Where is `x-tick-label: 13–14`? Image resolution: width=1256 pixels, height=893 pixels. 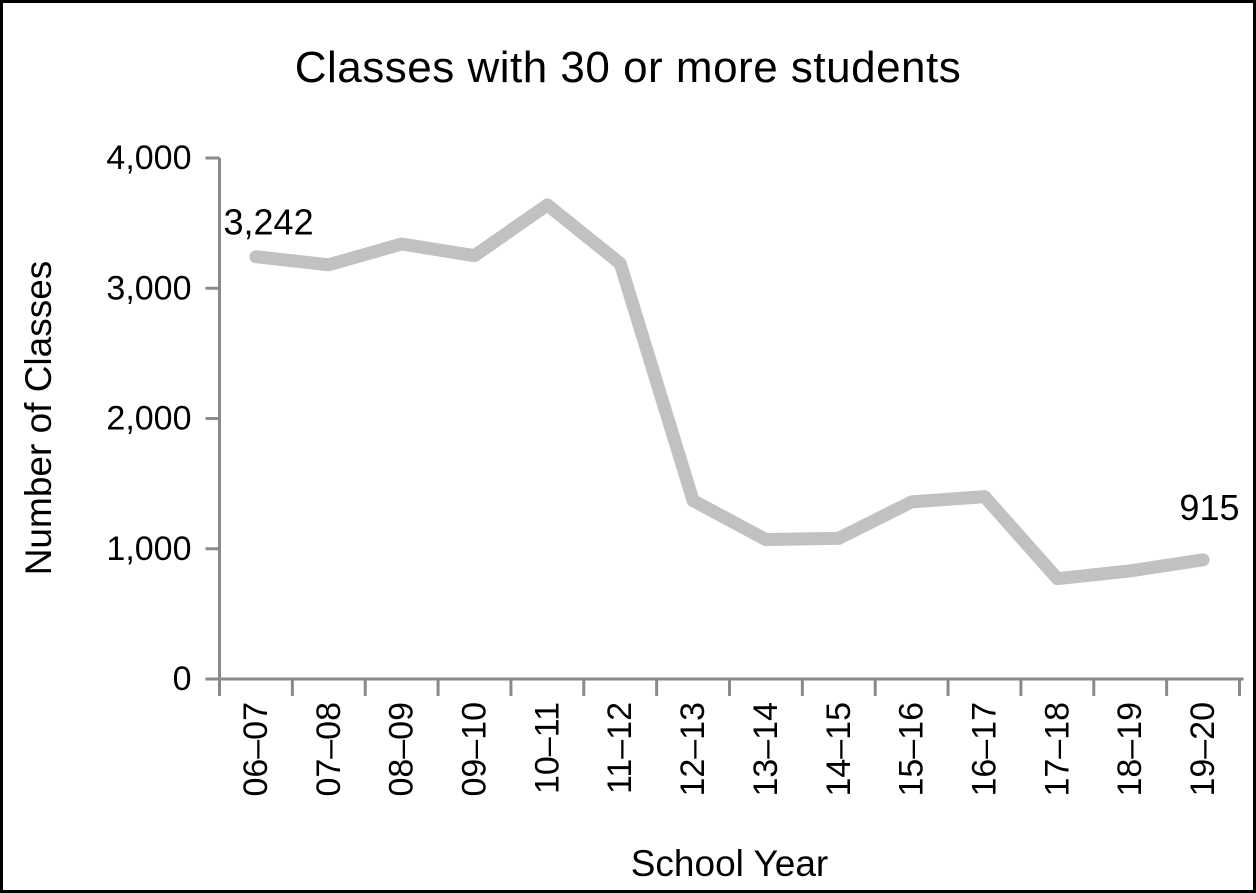 x-tick-label: 13–14 is located at coordinates (766, 749).